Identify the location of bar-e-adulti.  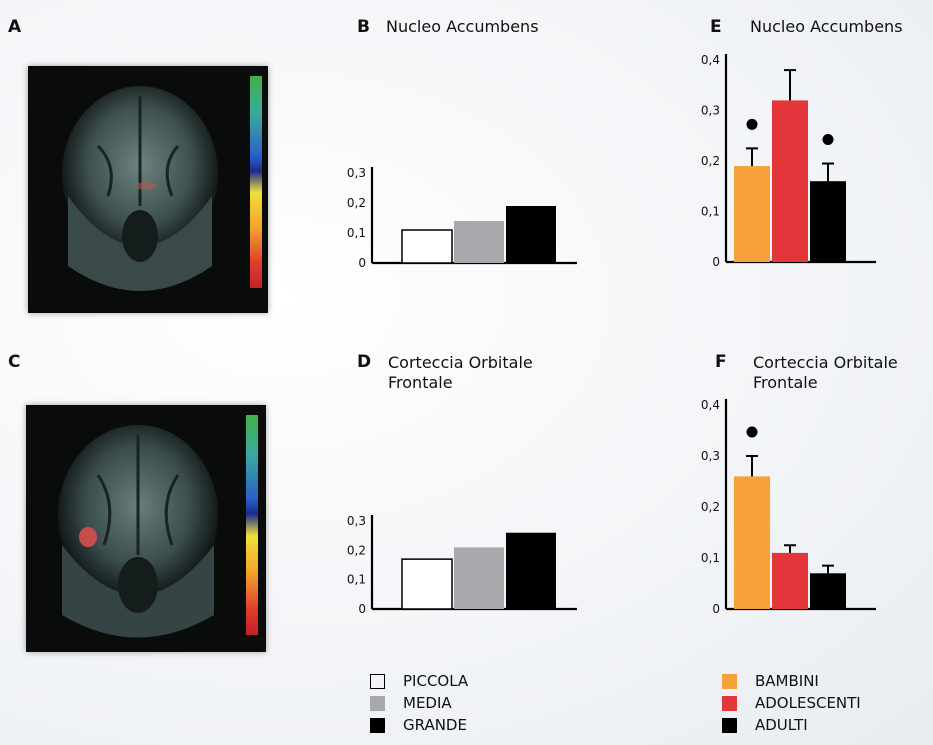
(828, 221).